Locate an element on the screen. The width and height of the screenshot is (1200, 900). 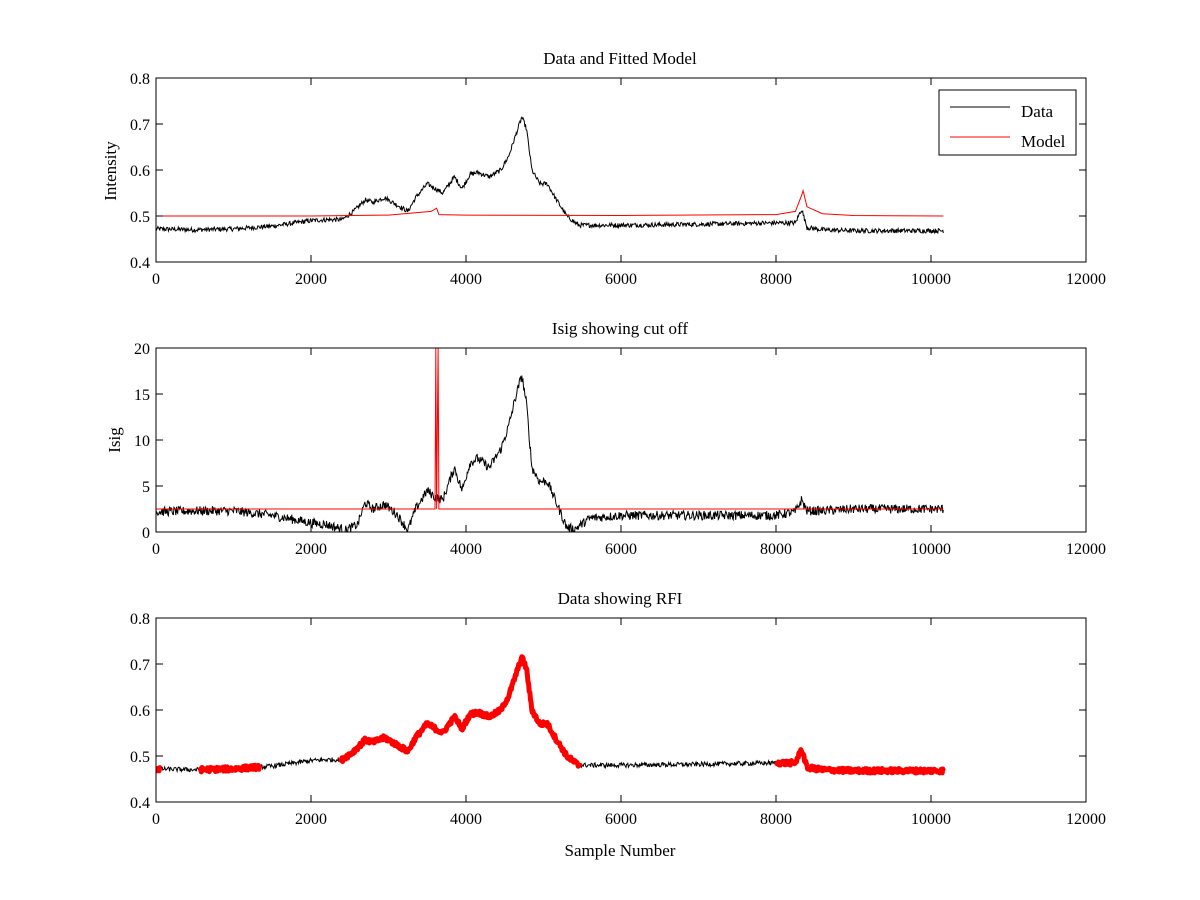
y-tick-label: 5 is located at coordinates (146, 487).